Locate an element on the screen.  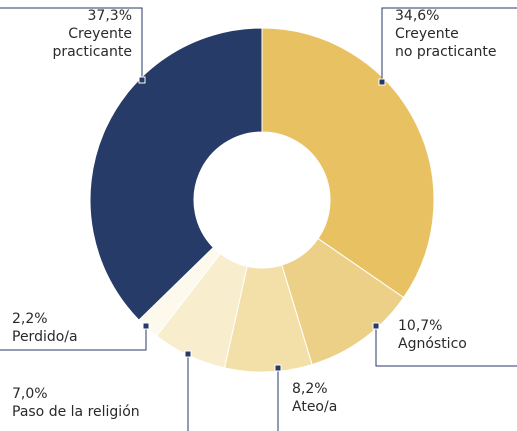
category-label: Agnóstico is located at coordinates (432, 344).